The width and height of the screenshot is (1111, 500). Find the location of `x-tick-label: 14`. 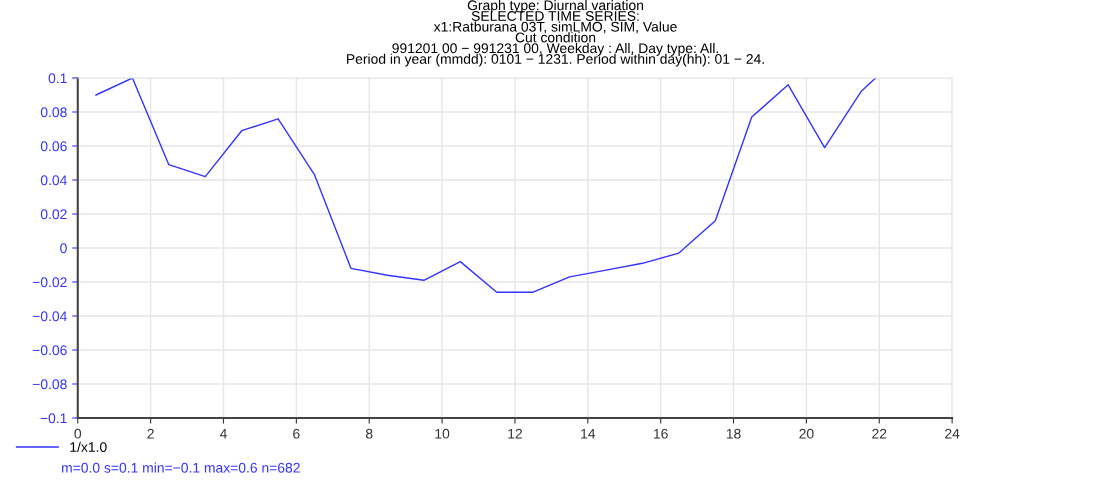

x-tick-label: 14 is located at coordinates (588, 433).